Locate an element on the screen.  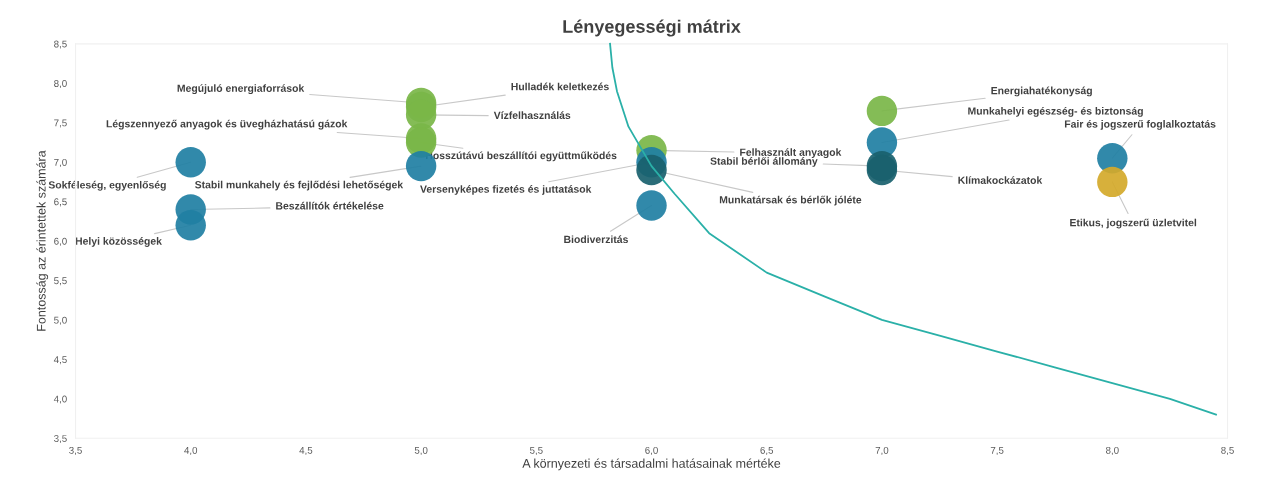
y-axis-title: Fontosság az érintettek számára is located at coordinates (42, 240).